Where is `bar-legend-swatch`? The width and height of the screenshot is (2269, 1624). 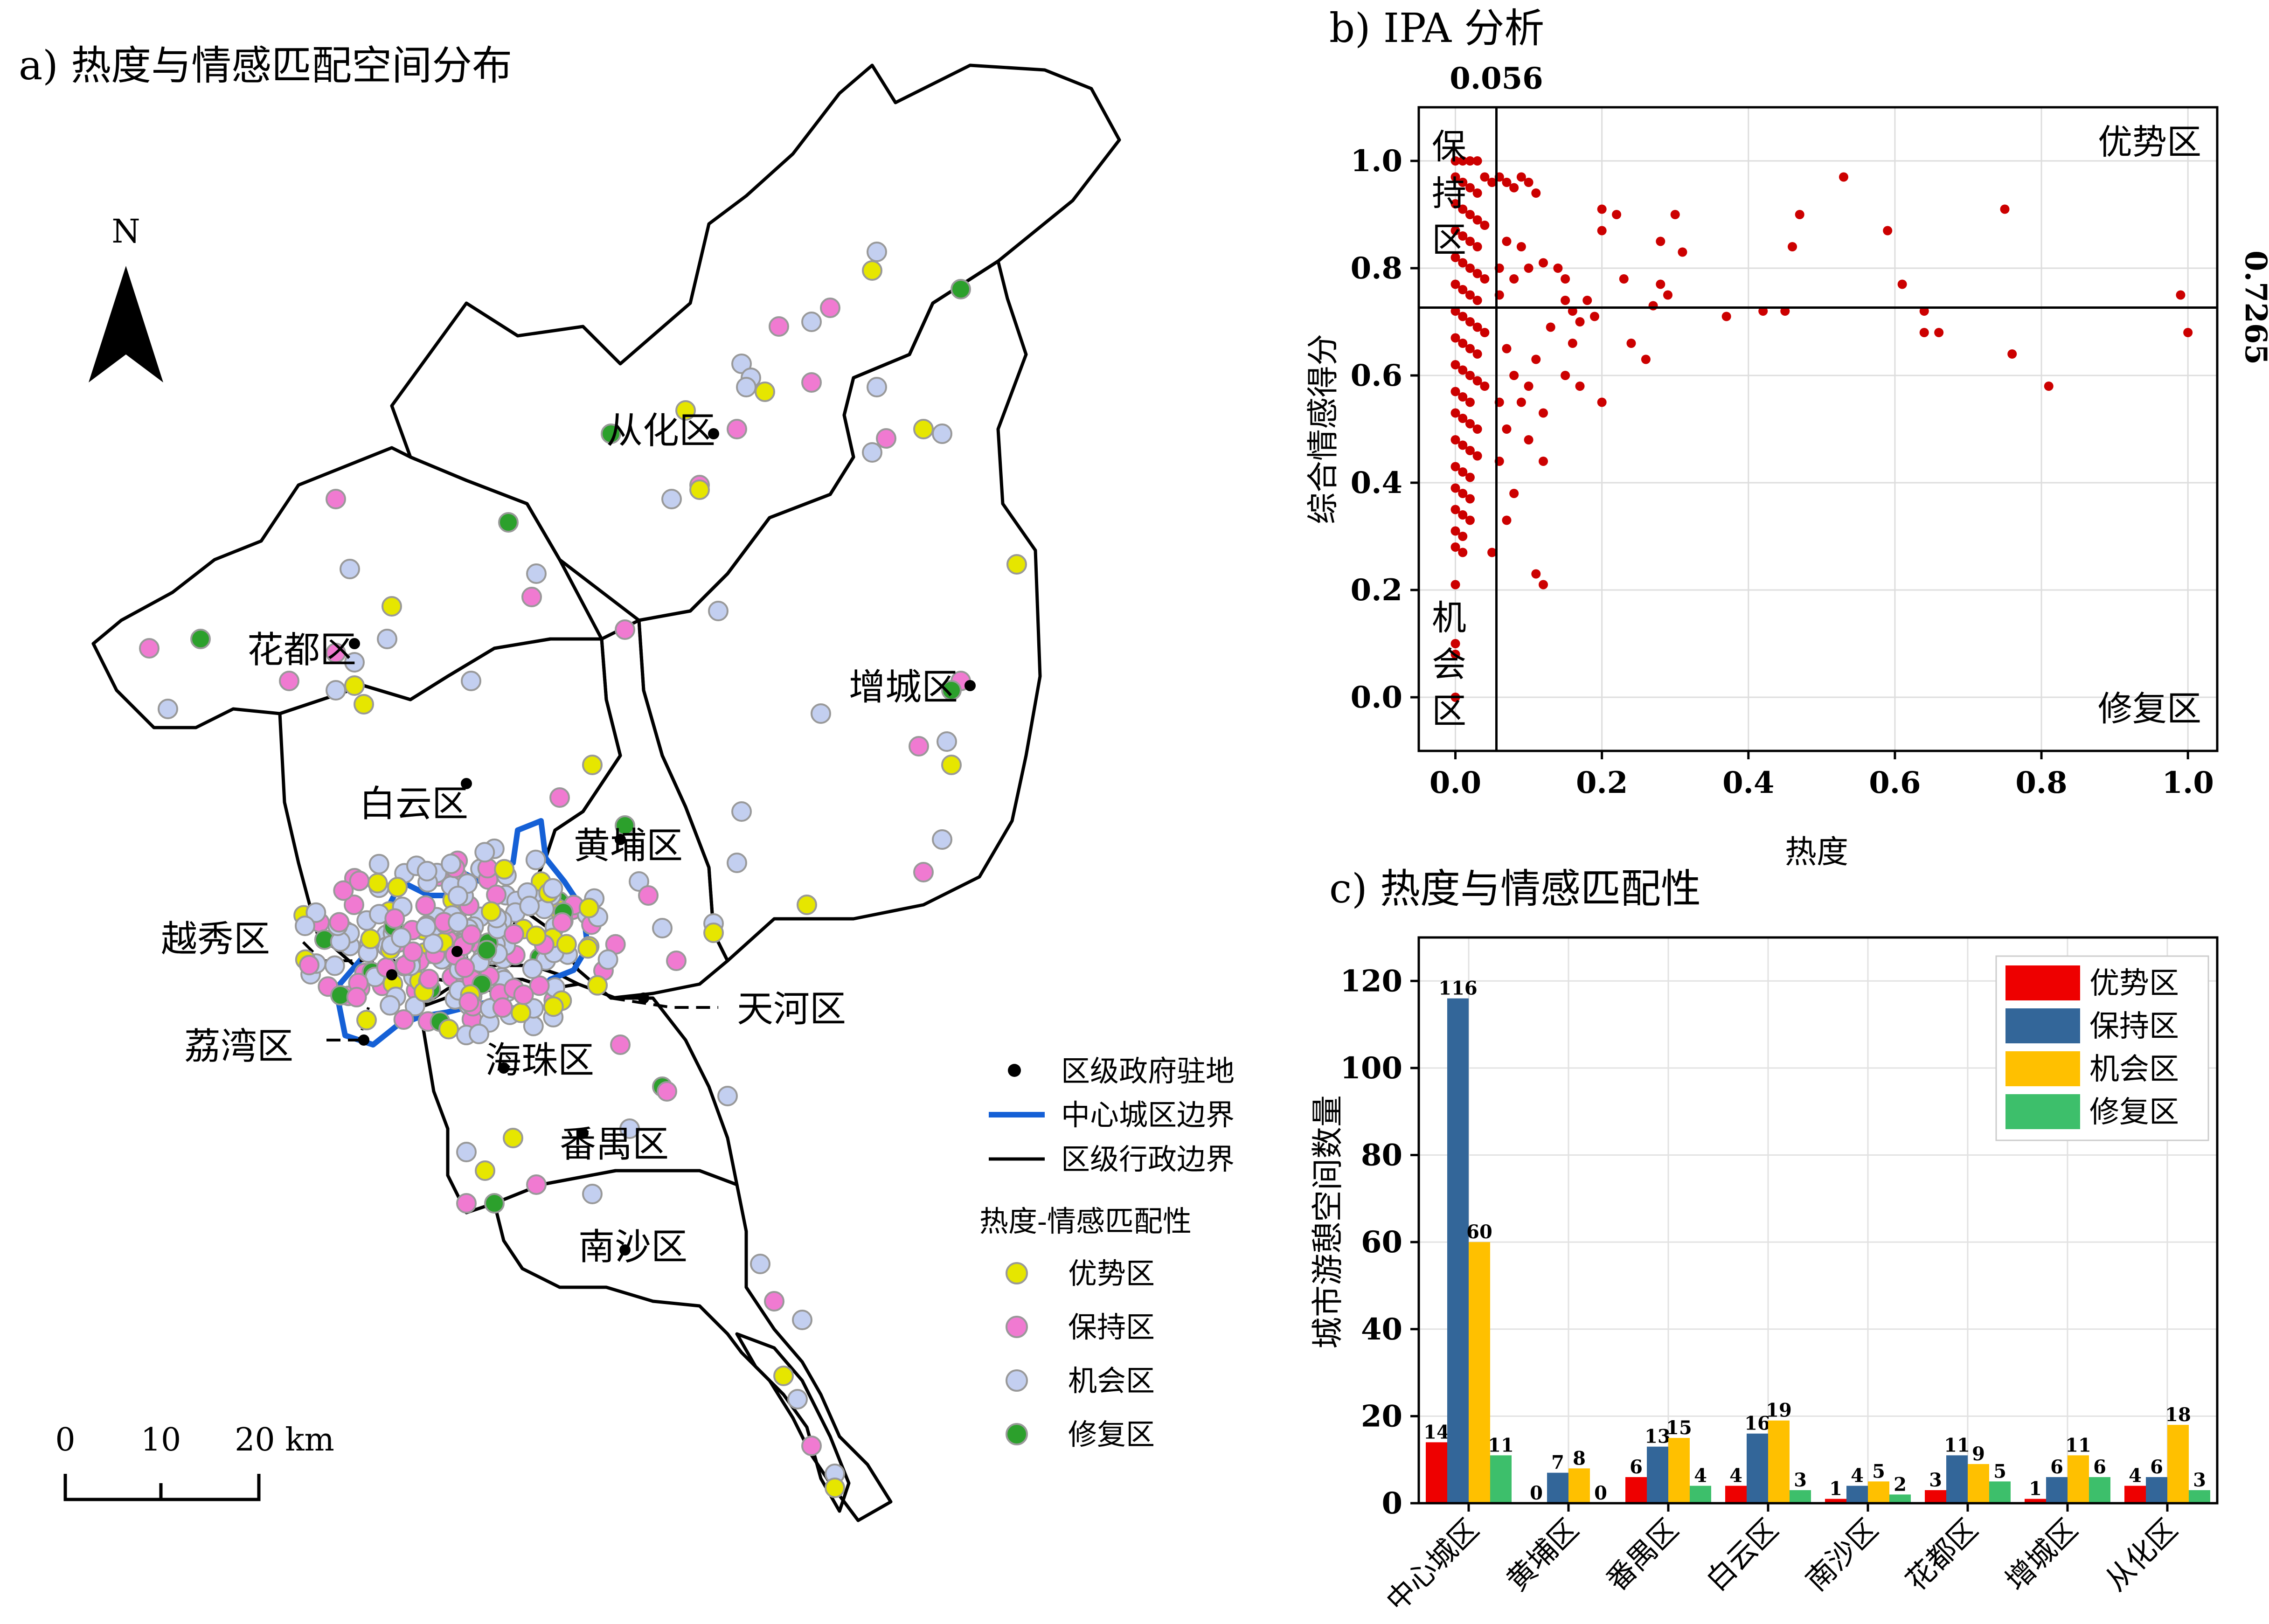 bar-legend-swatch is located at coordinates (2042, 1111).